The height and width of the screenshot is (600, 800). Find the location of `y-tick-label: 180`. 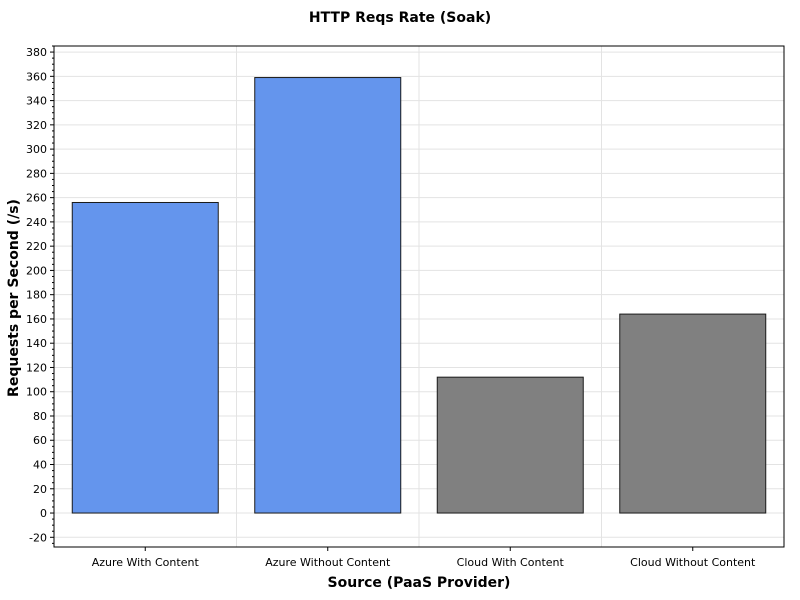

y-tick-label: 180 is located at coordinates (36, 295).